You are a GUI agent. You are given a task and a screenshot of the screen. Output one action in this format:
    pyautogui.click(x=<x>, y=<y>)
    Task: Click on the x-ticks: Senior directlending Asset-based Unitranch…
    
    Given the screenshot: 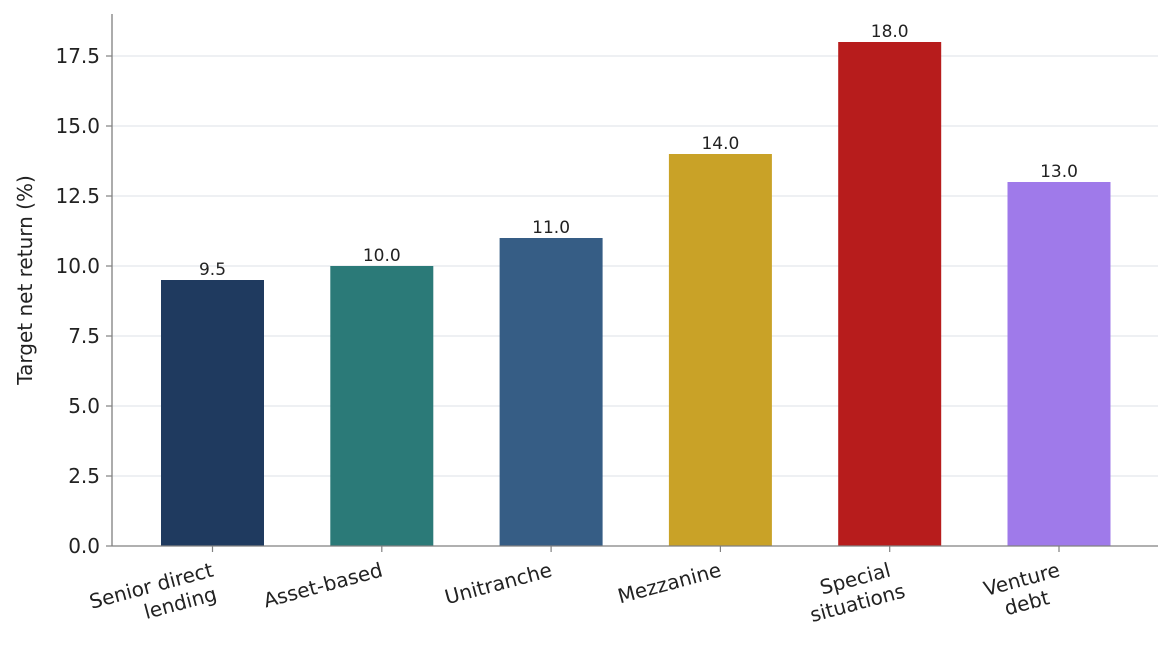 What is the action you would take?
    pyautogui.click(x=577, y=591)
    